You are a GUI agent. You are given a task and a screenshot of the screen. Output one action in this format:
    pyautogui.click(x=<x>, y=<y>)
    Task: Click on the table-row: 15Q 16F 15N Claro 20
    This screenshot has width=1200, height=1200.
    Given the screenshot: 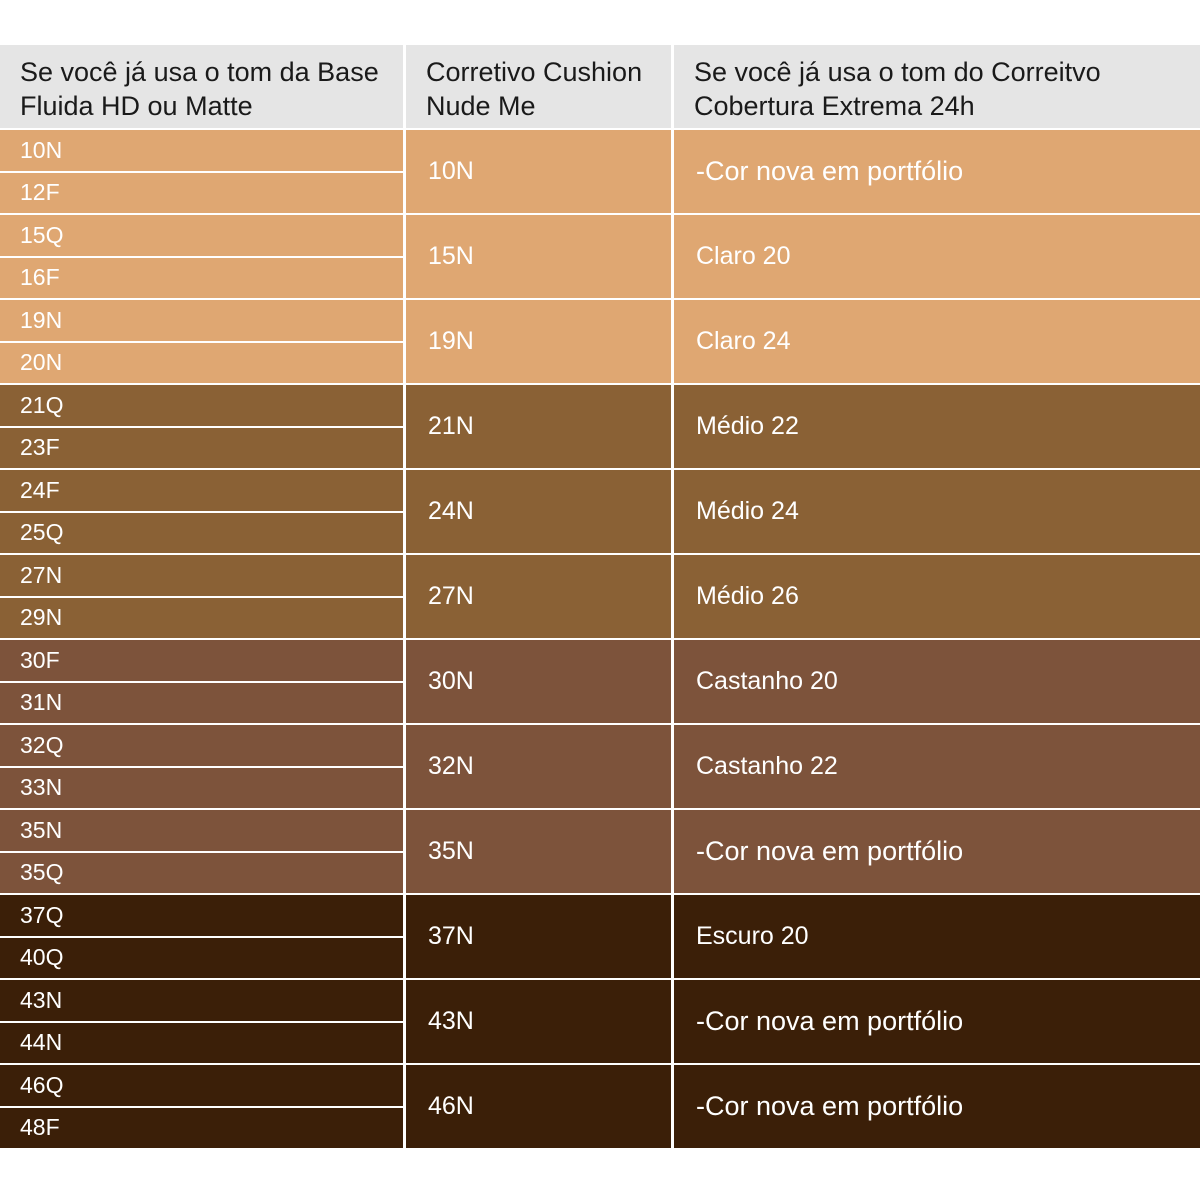 What is the action you would take?
    pyautogui.click(x=600, y=255)
    